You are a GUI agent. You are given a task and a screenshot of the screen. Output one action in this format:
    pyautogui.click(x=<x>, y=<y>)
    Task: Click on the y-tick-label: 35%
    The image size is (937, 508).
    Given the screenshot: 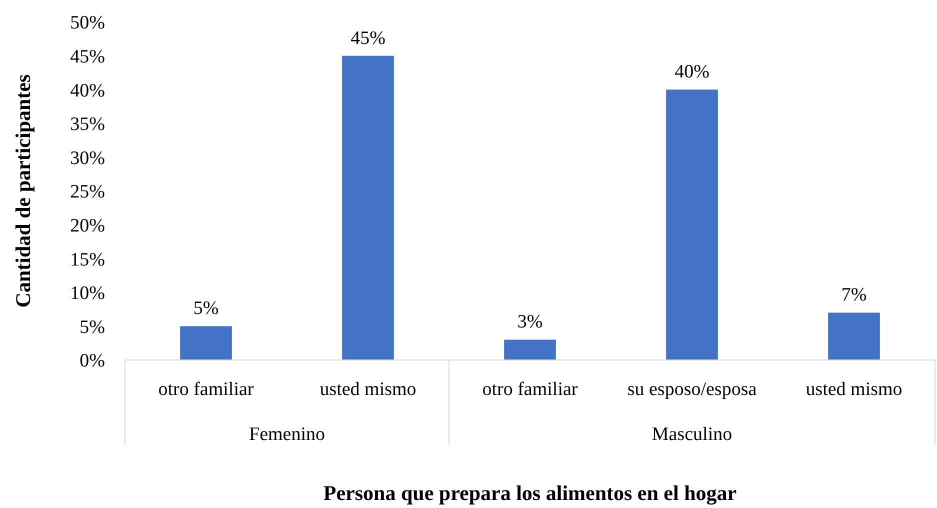 What is the action you would take?
    pyautogui.click(x=88, y=125)
    